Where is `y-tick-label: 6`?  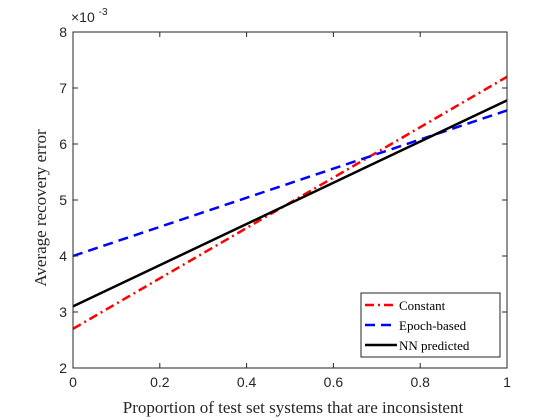 y-tick-label: 6 is located at coordinates (63, 144).